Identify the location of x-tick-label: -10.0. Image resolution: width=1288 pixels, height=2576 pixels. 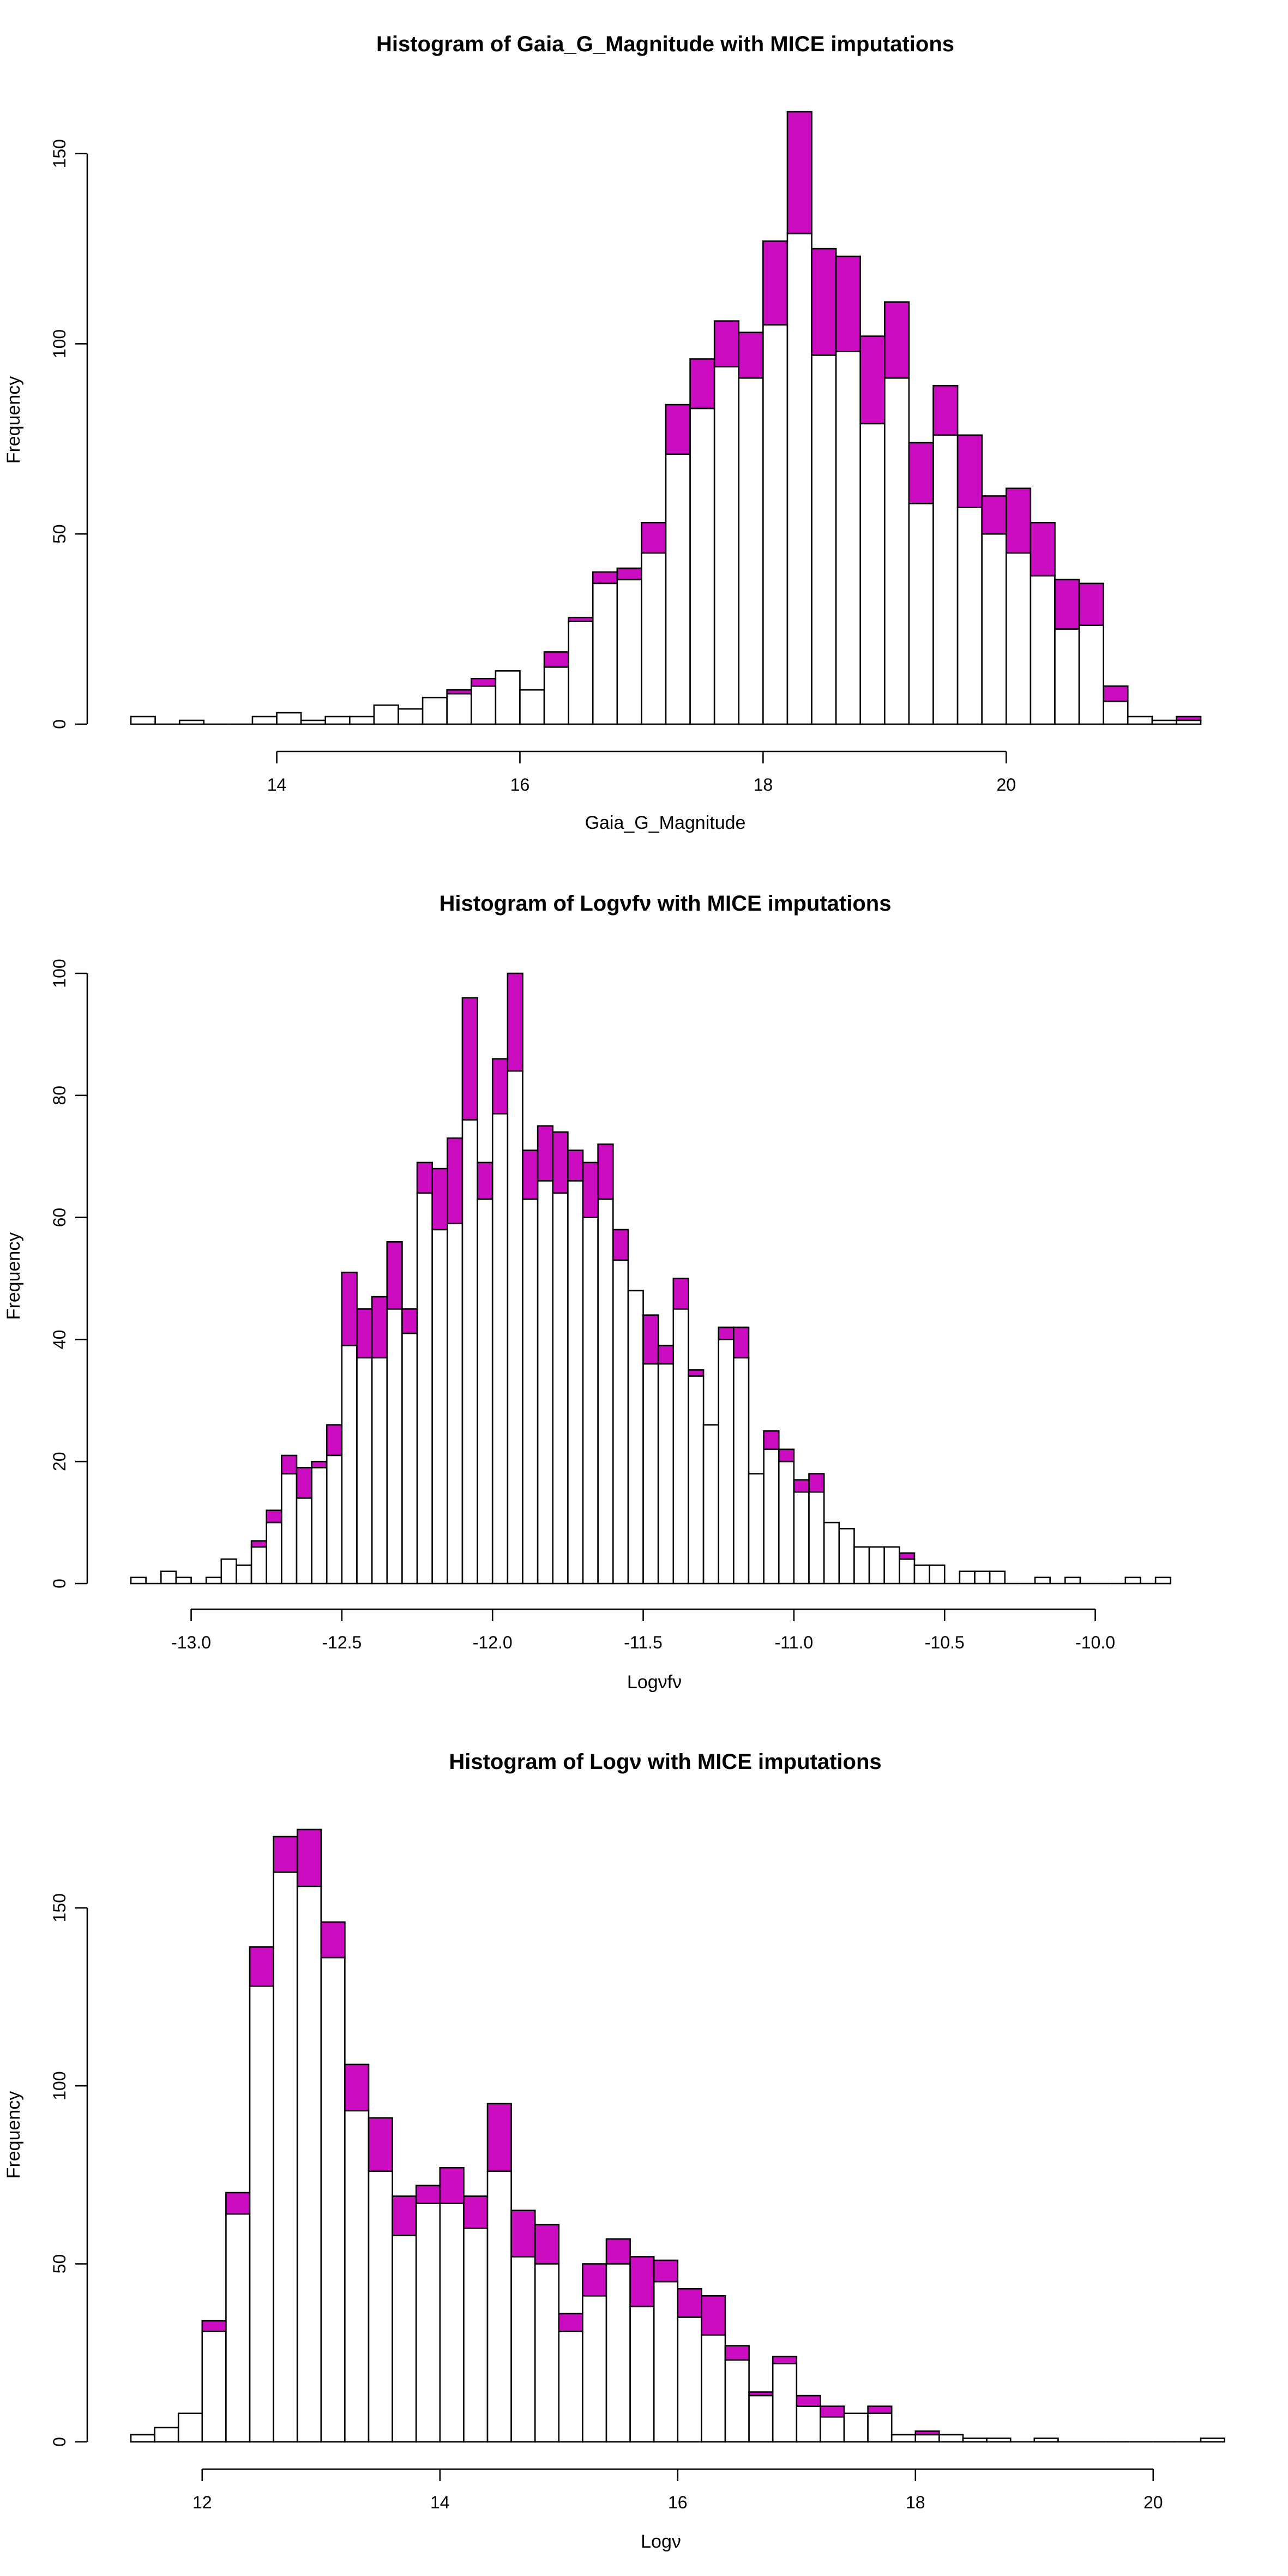
(1095, 1642).